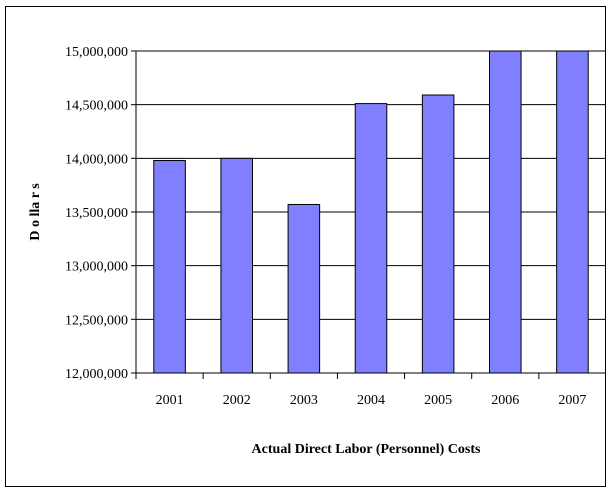 The height and width of the screenshot is (493, 612). What do you see at coordinates (366, 449) in the screenshot?
I see `x-axis-title: Actual Direct Labor (Personnel) Costs` at bounding box center [366, 449].